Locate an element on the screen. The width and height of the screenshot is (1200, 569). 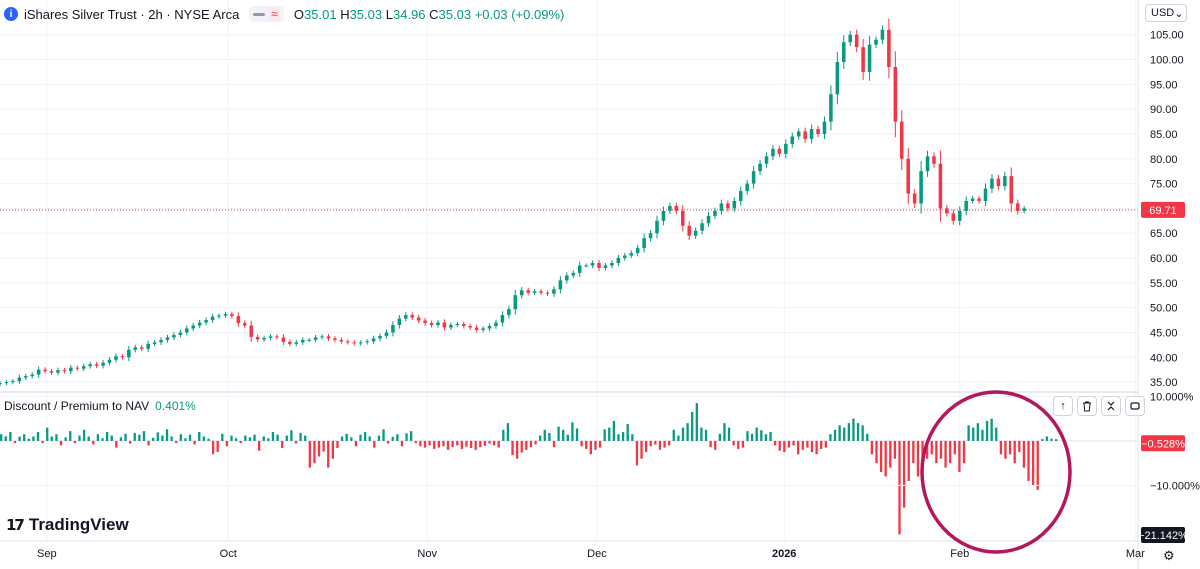
currency-selector: USD ⌄ is located at coordinates (1166, 13).